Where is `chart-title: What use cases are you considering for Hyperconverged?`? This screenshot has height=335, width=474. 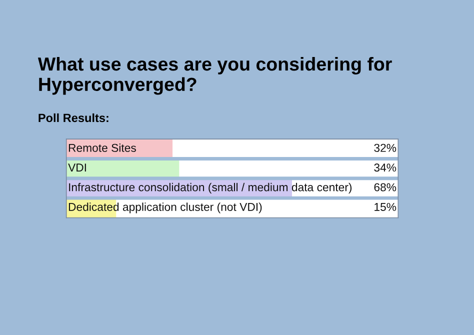 chart-title: What use cases are you considering for Hyperconverged? is located at coordinates (215, 75).